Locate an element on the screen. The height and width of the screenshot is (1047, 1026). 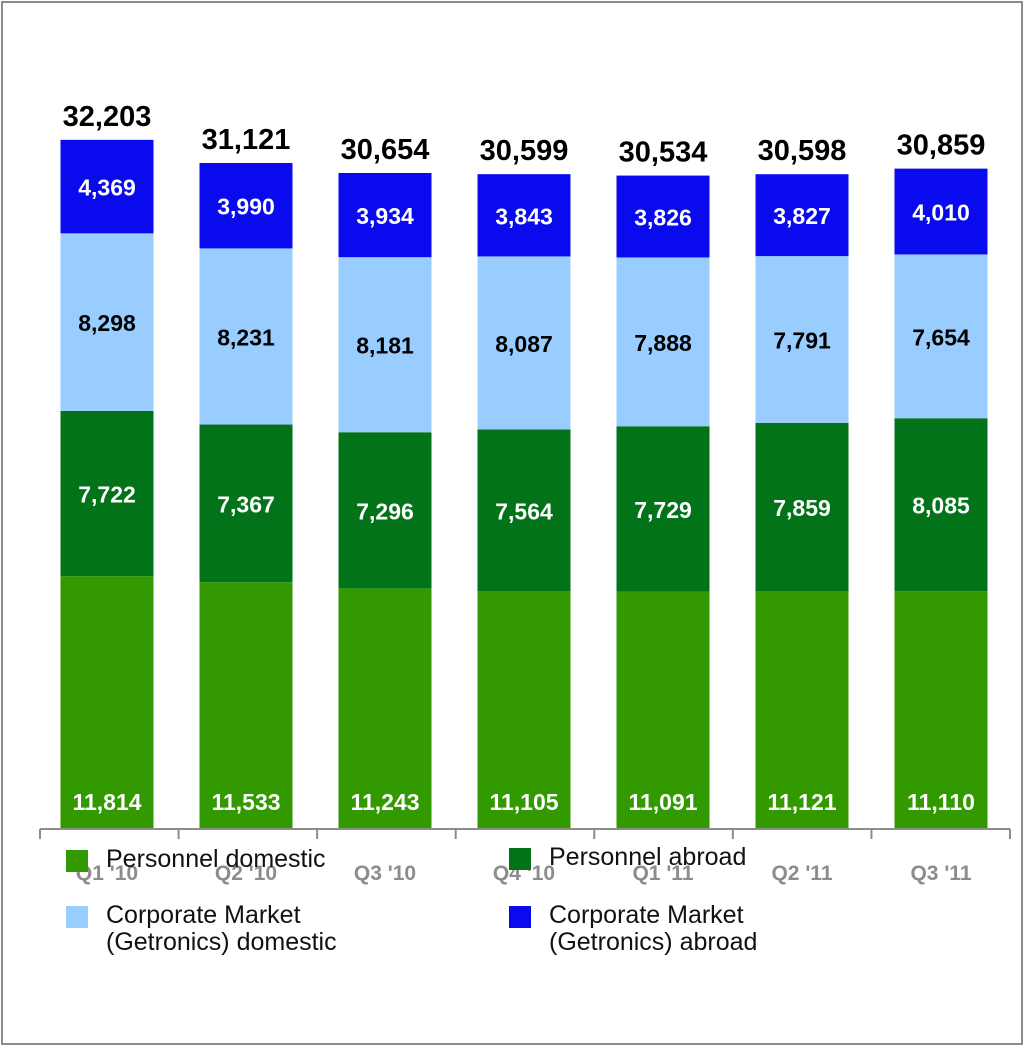
legend-swatch-personnel-abroad is located at coordinates (520, 859).